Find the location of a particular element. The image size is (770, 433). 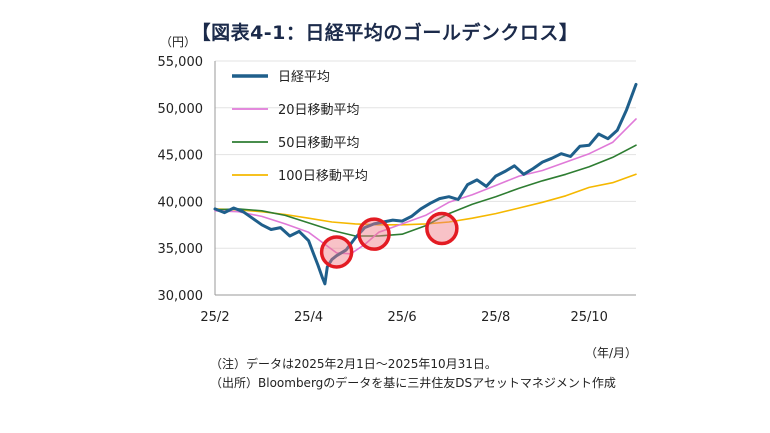

x-tick-label: 25/4 is located at coordinates (308, 317).